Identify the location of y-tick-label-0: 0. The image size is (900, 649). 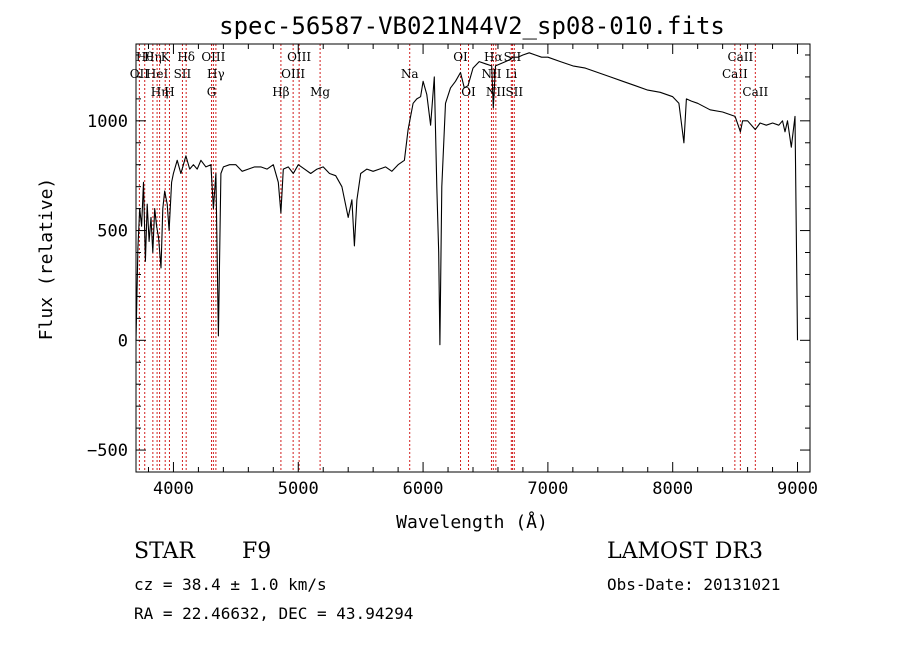
(123, 341).